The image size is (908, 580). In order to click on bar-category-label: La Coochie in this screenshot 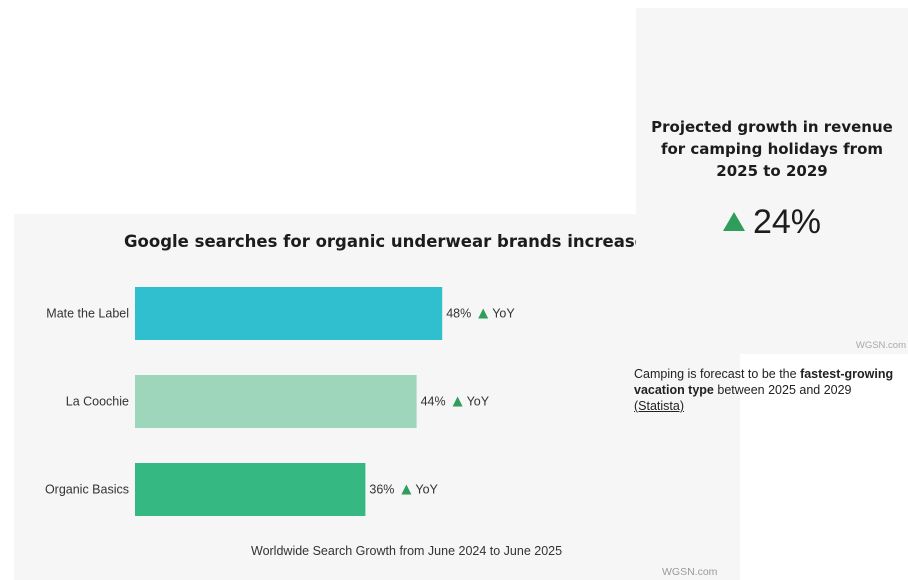, I will do `click(97, 402)`.